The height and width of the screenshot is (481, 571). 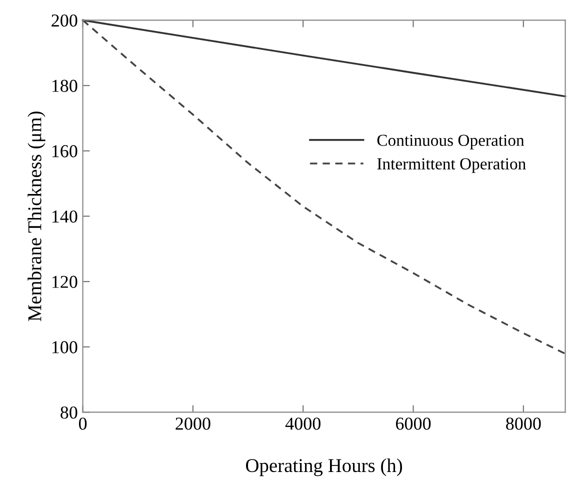 I want to click on legend-label: Continuous Operation, so click(x=450, y=142).